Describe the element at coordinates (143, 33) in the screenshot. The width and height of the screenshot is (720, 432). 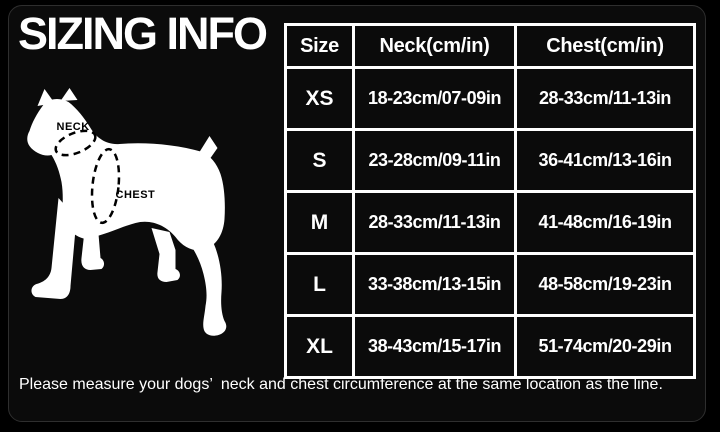
I see `page-title: SIZING INFO` at that location.